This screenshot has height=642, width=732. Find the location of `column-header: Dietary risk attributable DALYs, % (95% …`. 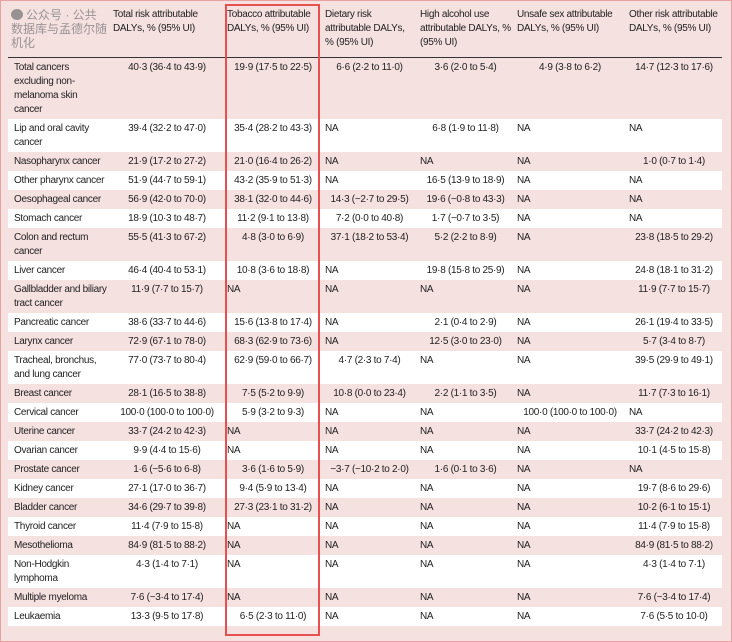

column-header: Dietary risk attributable DALYs, % (95% … is located at coordinates (369, 31).